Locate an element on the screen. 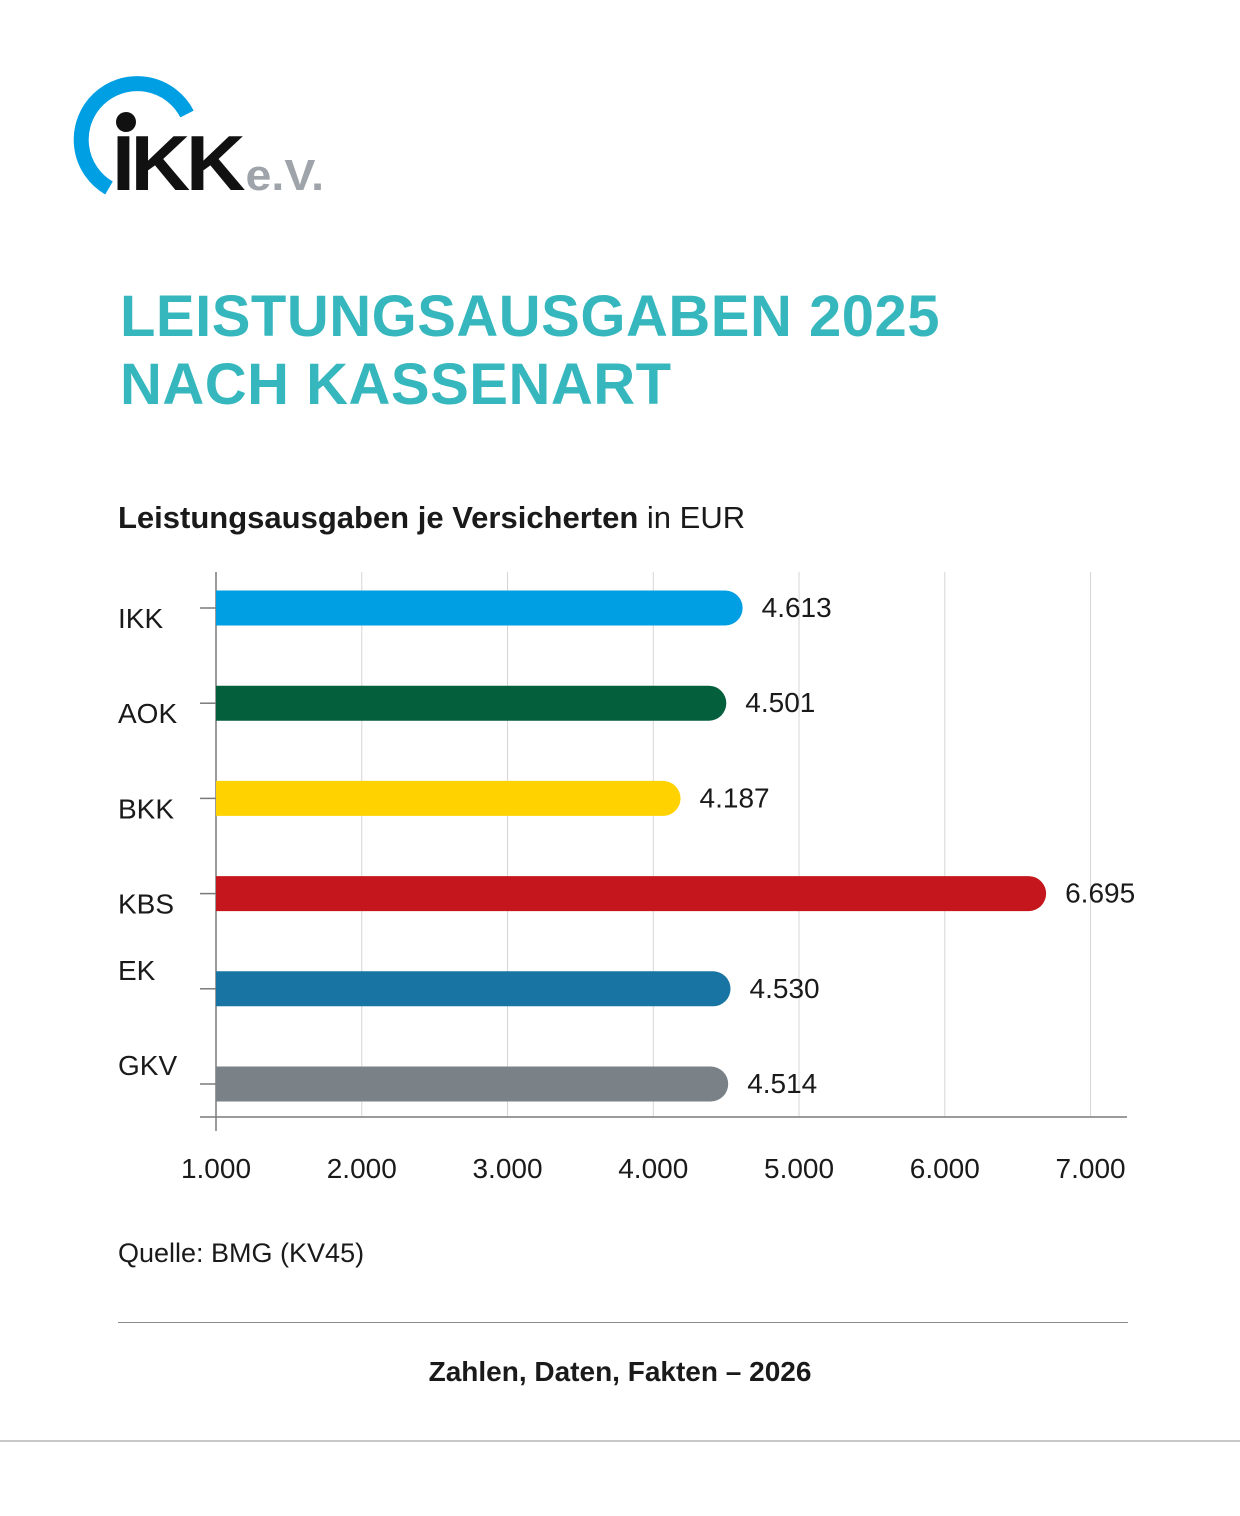 This screenshot has width=1240, height=1516. value-label: 4.613 is located at coordinates (797, 607).